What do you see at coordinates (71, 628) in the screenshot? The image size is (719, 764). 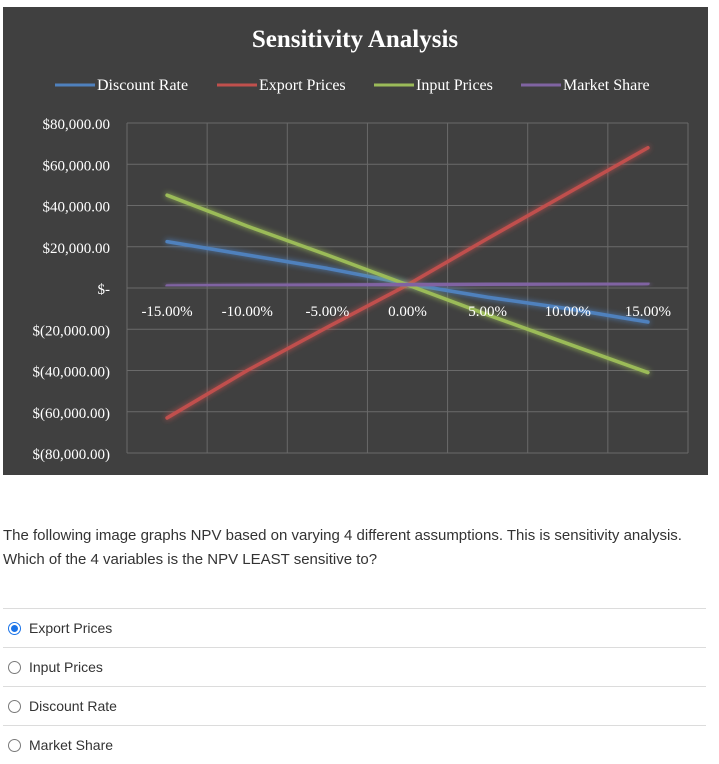 I see `option-label: Export Prices` at bounding box center [71, 628].